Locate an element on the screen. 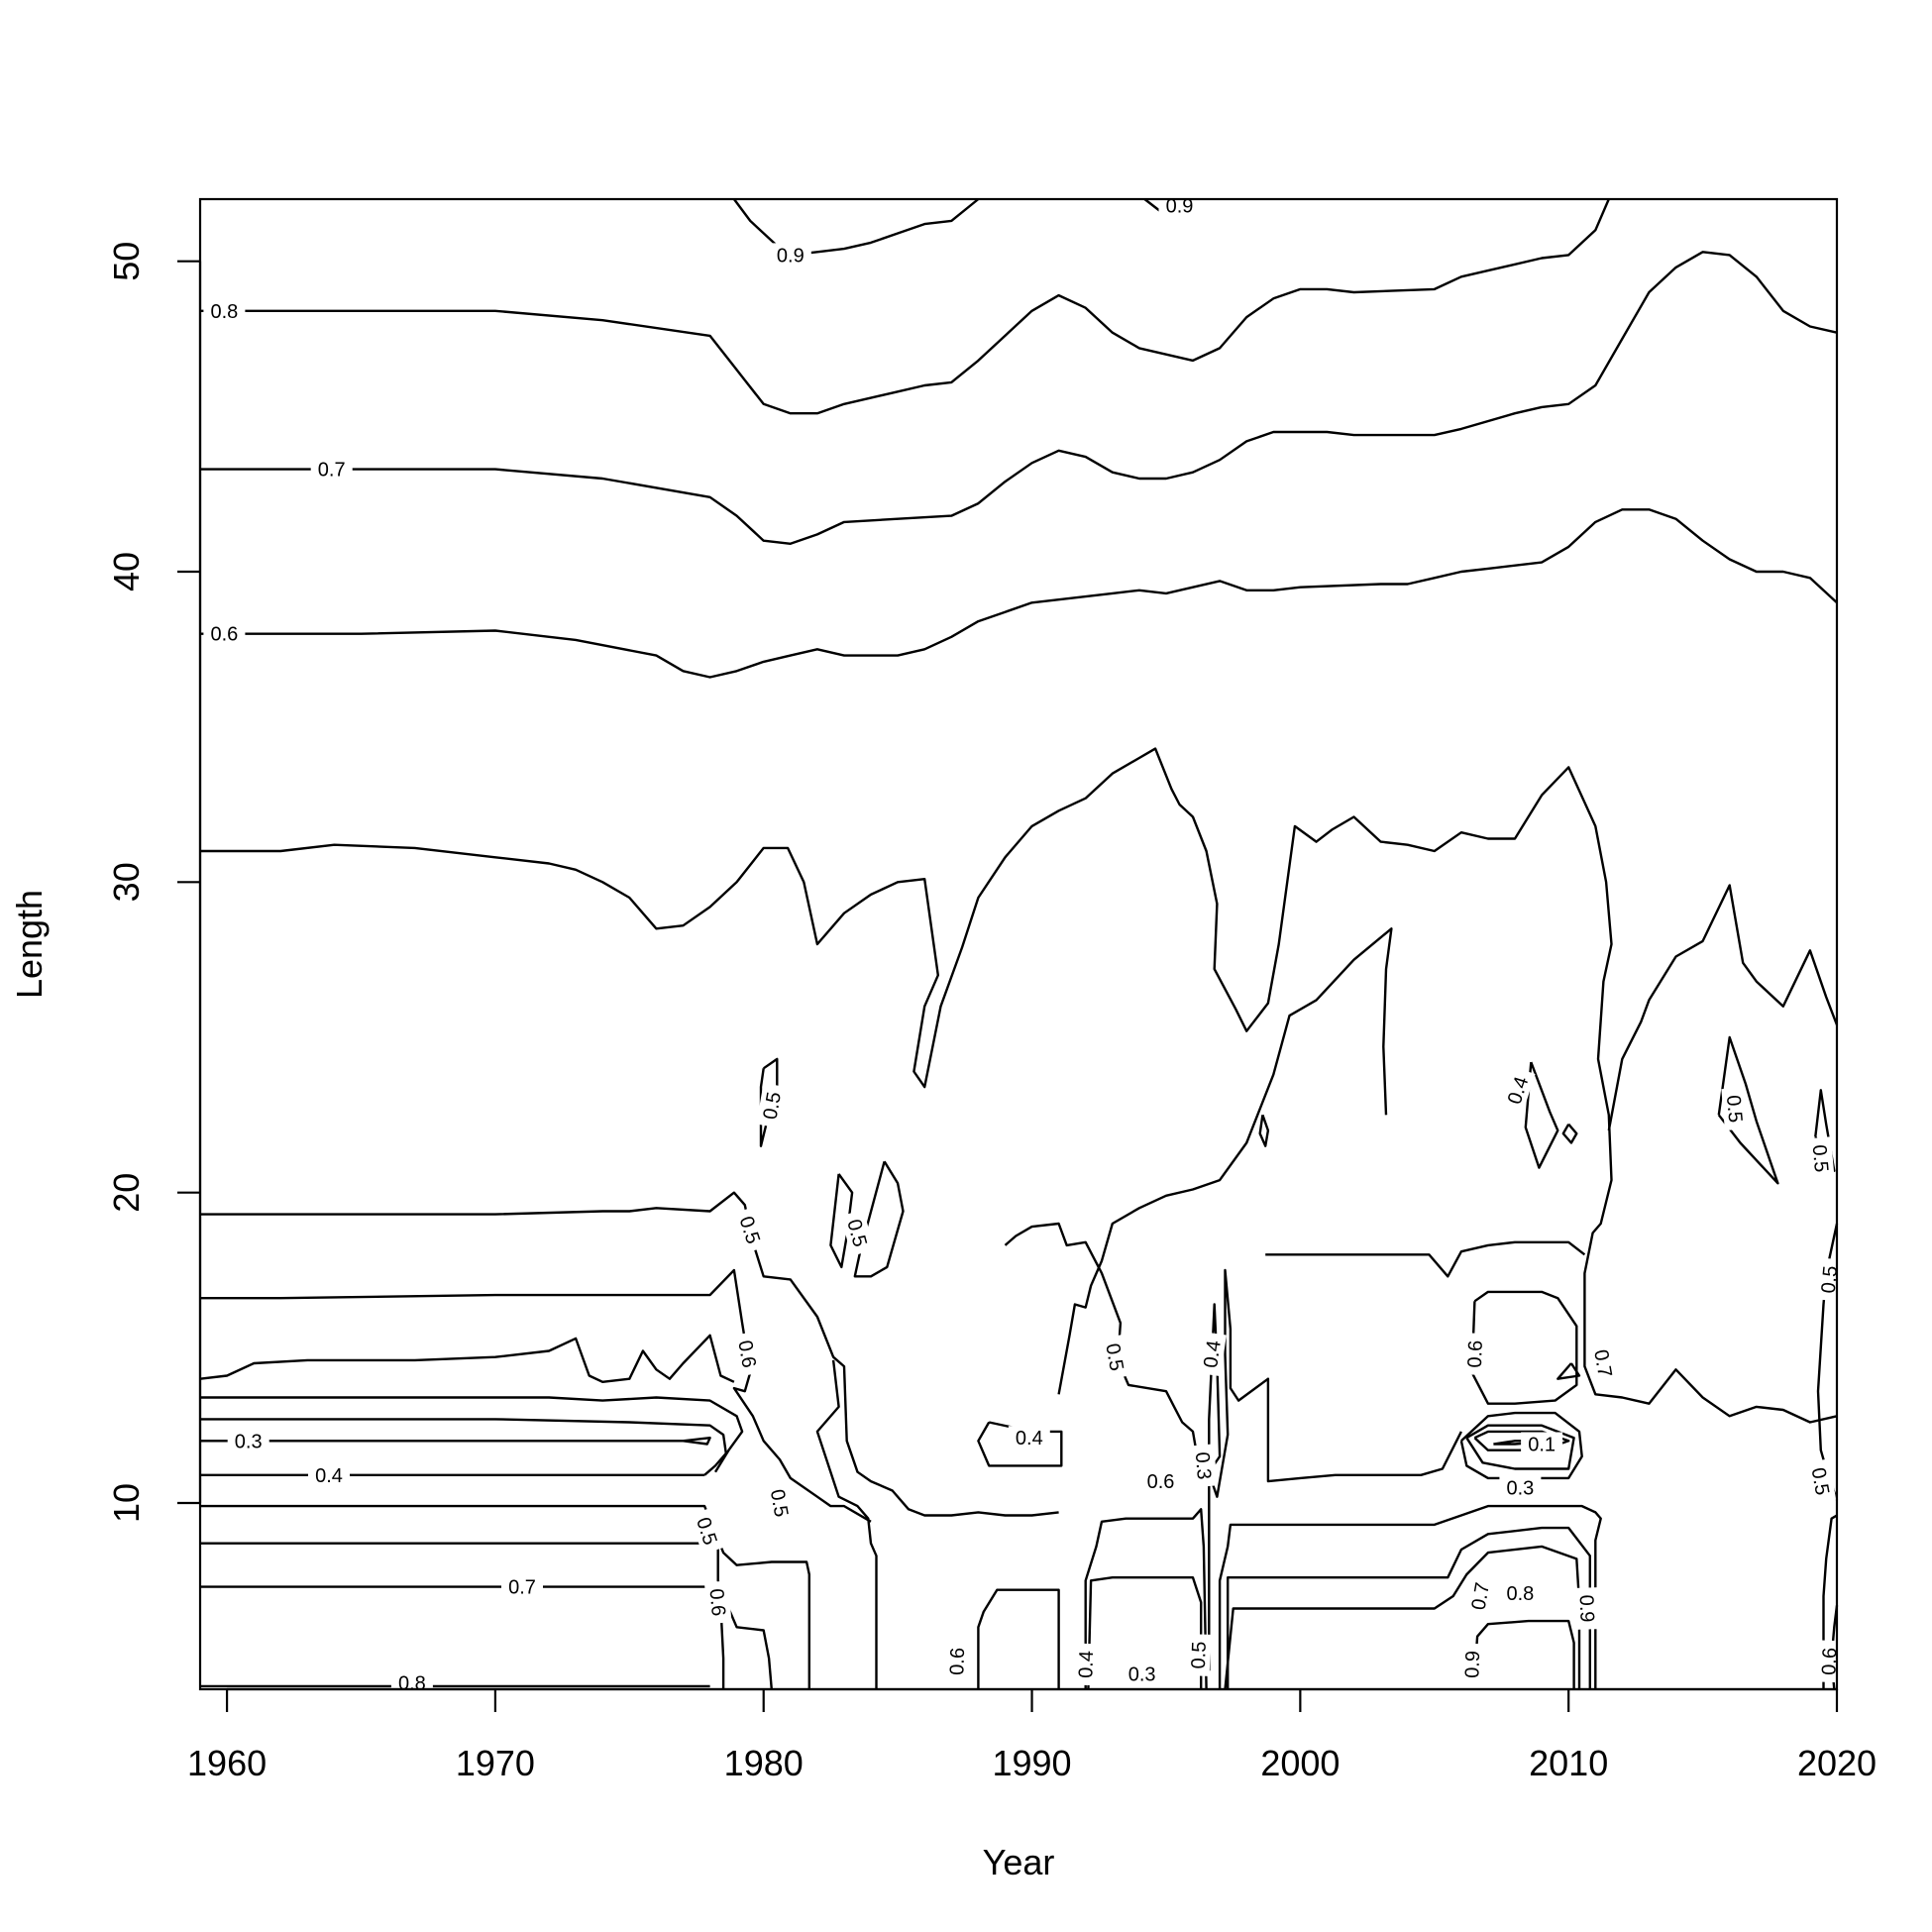 The image size is (1932, 1932). contour-label-14: 0.6 is located at coordinates (718, 1603).